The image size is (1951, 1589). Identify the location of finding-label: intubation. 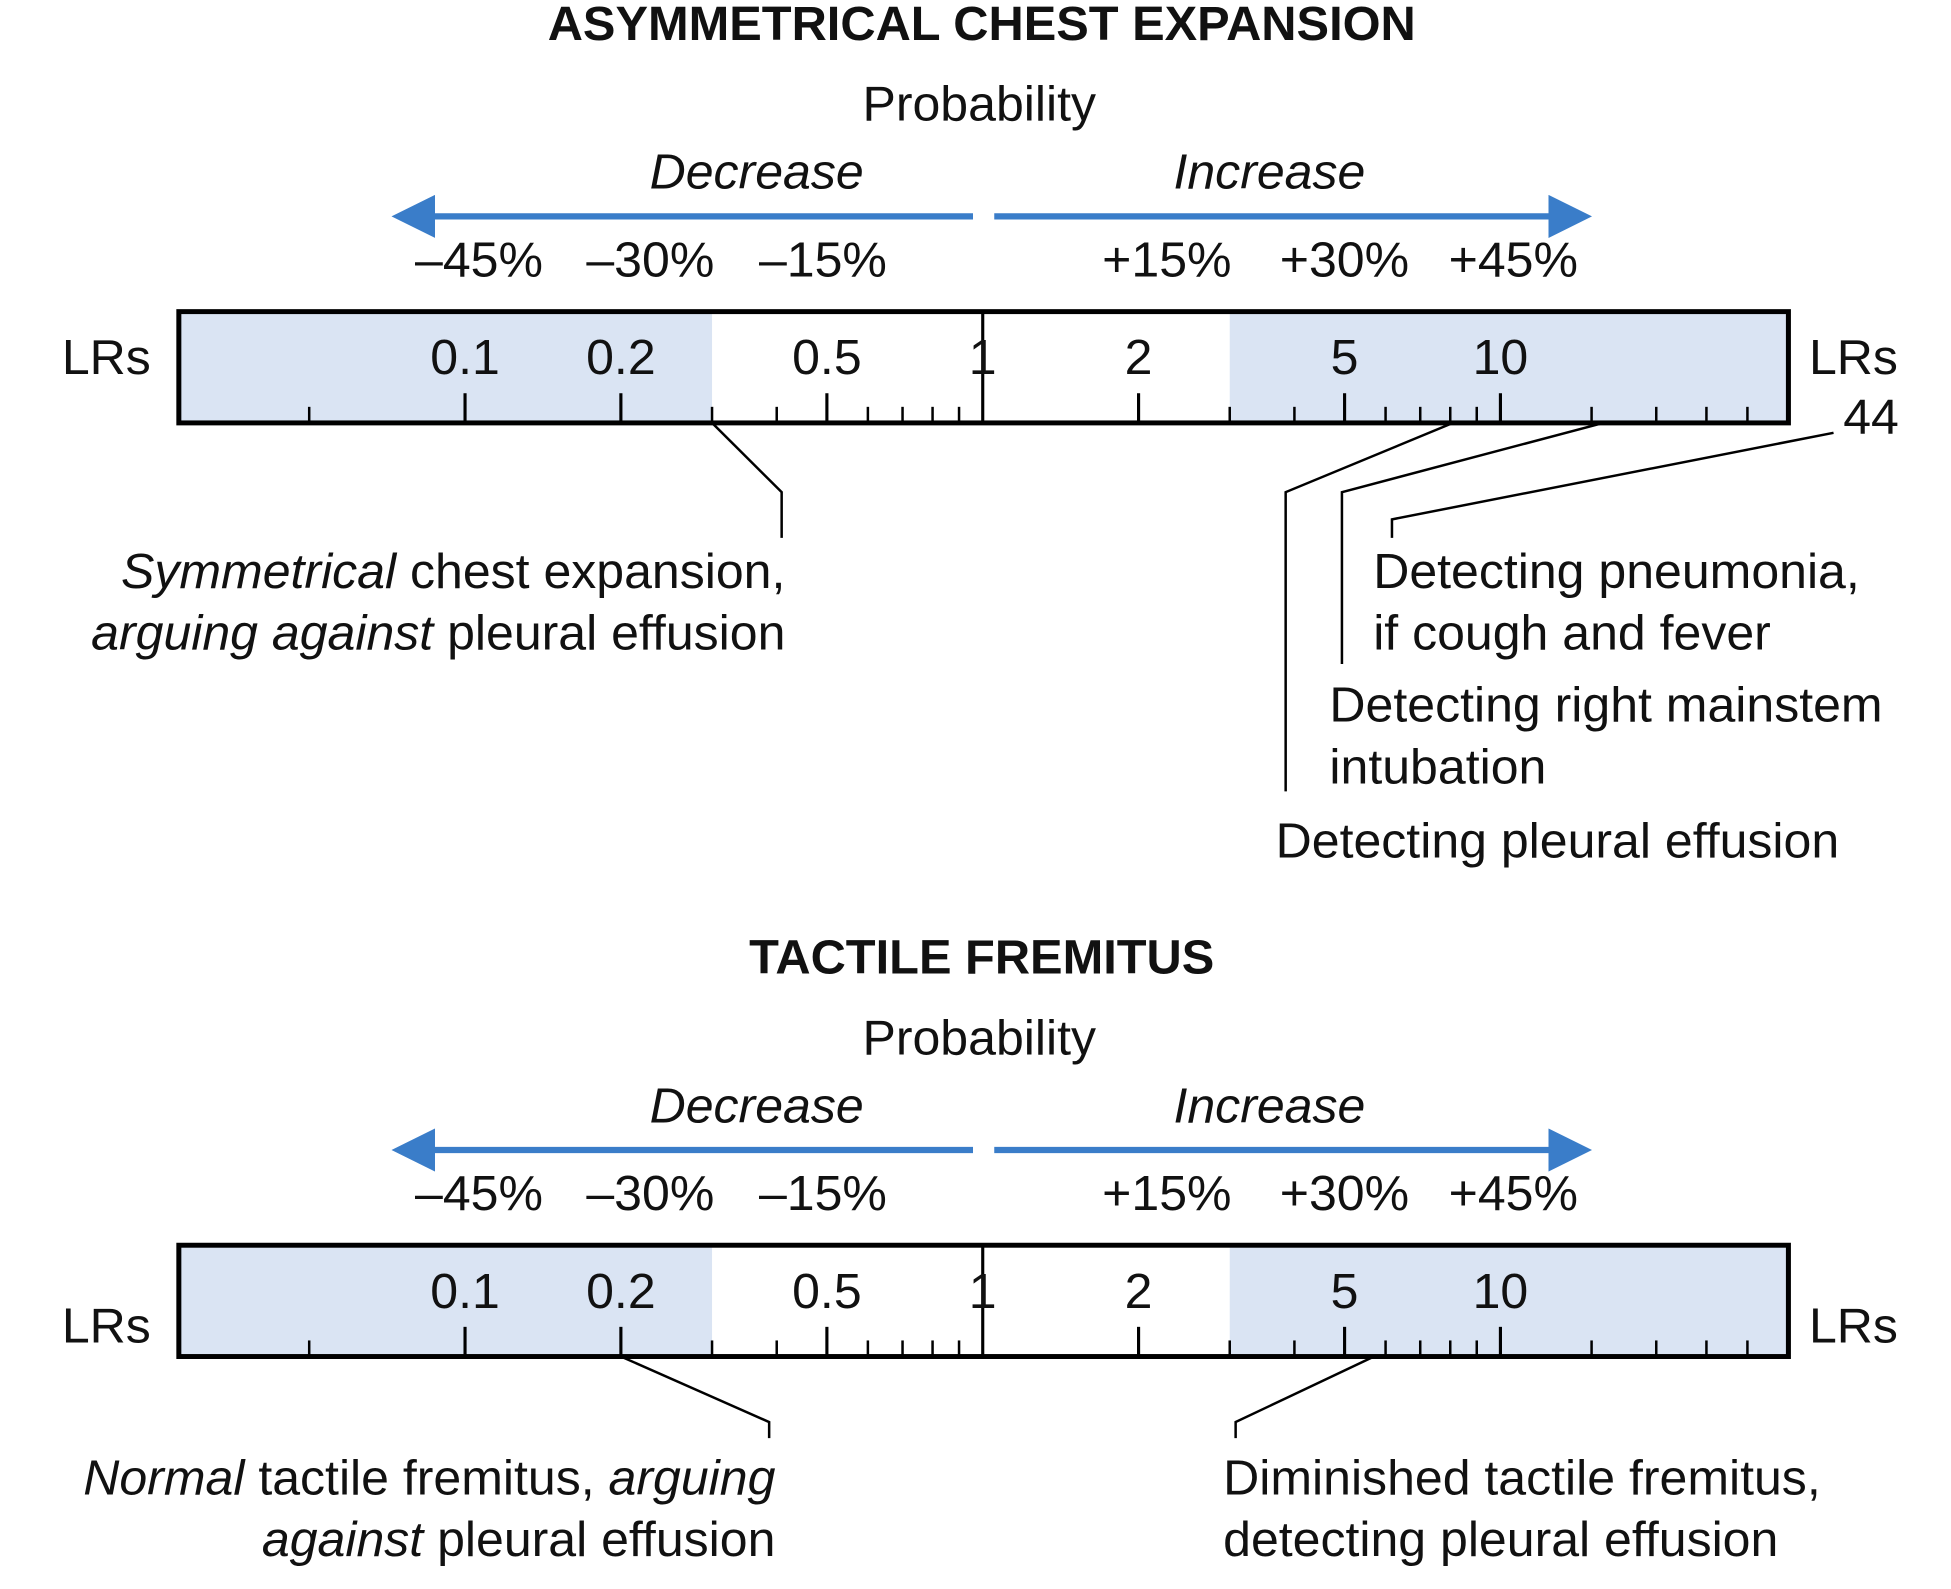
(1437, 767).